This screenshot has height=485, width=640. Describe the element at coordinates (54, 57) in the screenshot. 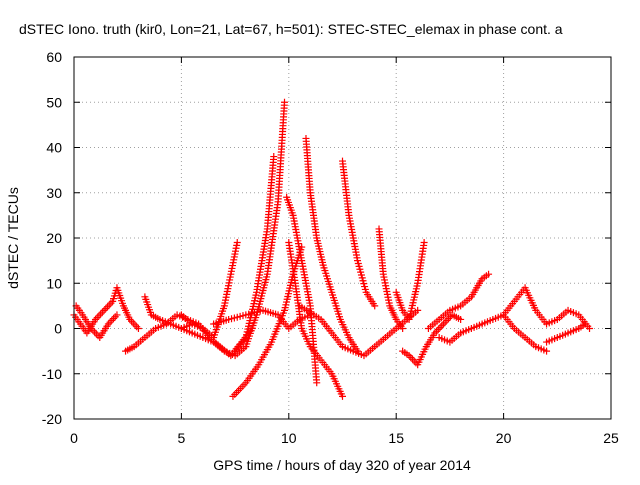

I see `y-tick-label: 60` at that location.